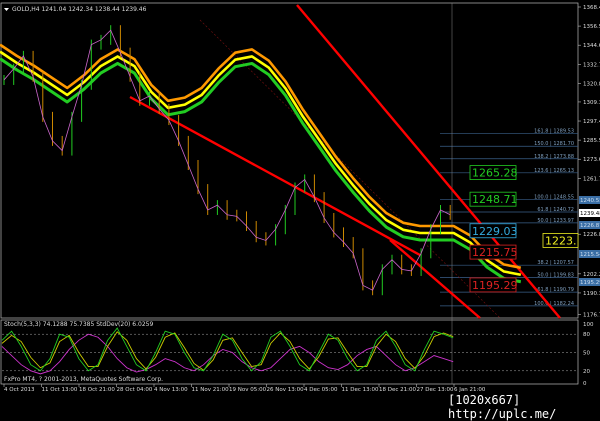  I want to click on fib-level-label: 61.8 | 1240.72, so click(555, 210).